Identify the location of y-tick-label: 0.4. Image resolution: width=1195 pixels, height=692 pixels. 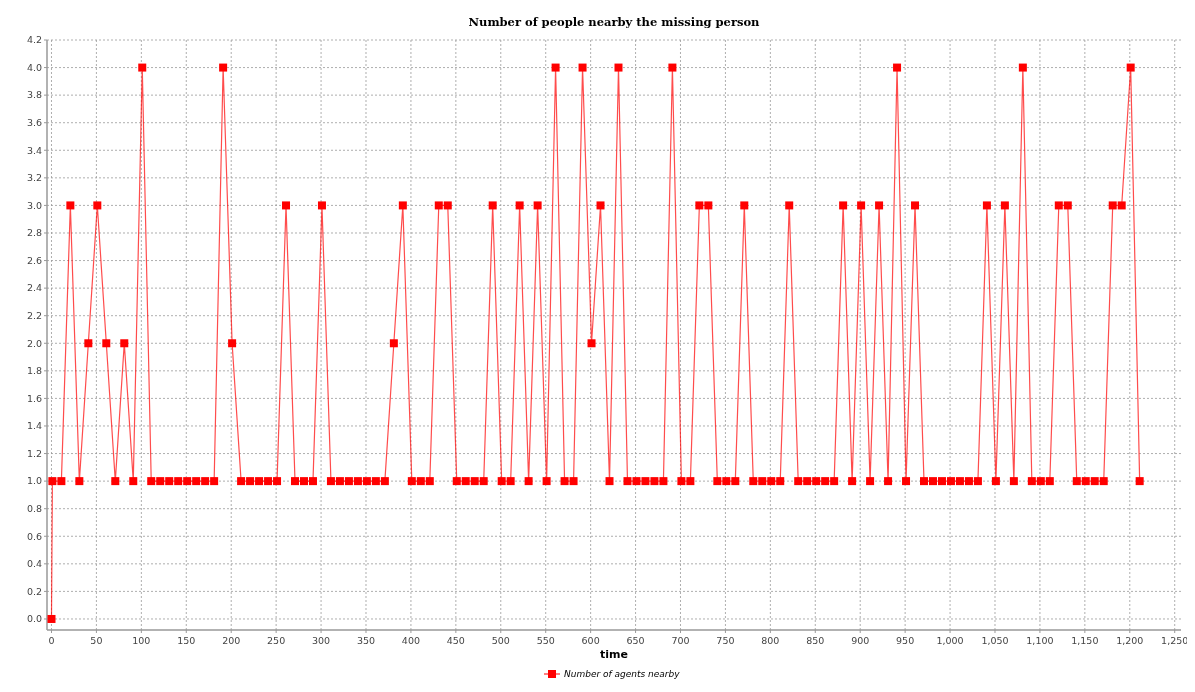
(34, 564).